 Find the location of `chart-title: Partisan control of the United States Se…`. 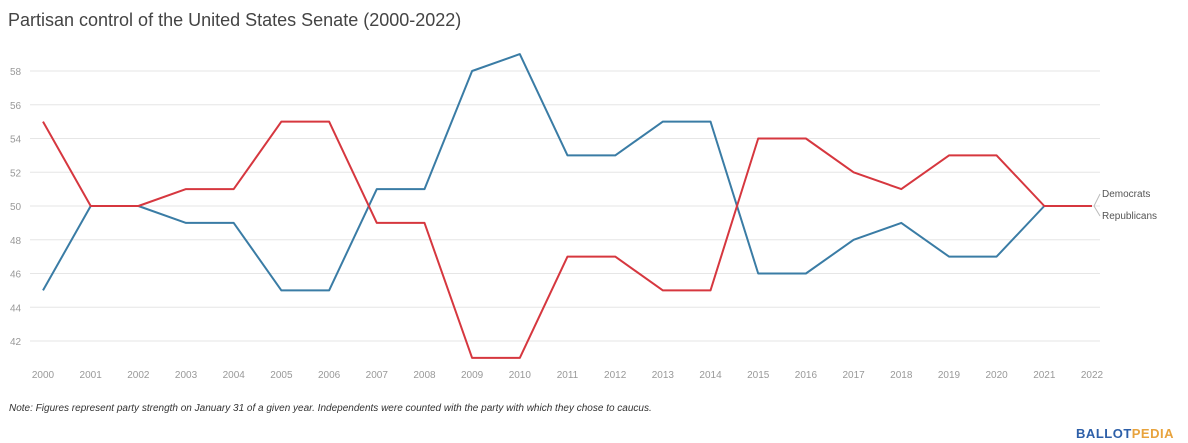

chart-title: Partisan control of the United States Se… is located at coordinates (235, 20).